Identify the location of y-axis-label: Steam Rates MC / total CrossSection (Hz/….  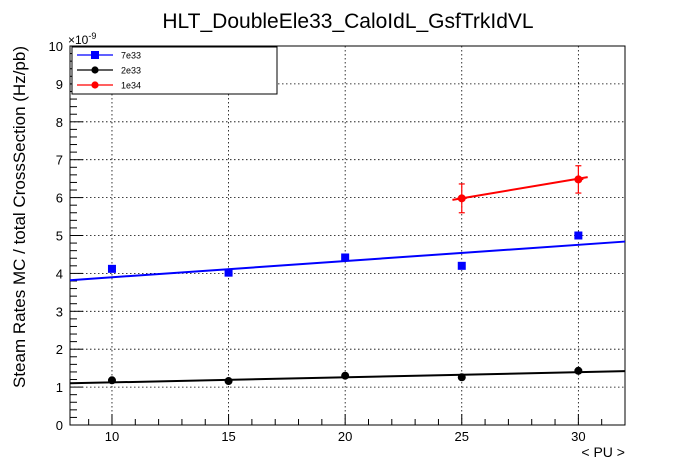
(19, 217).